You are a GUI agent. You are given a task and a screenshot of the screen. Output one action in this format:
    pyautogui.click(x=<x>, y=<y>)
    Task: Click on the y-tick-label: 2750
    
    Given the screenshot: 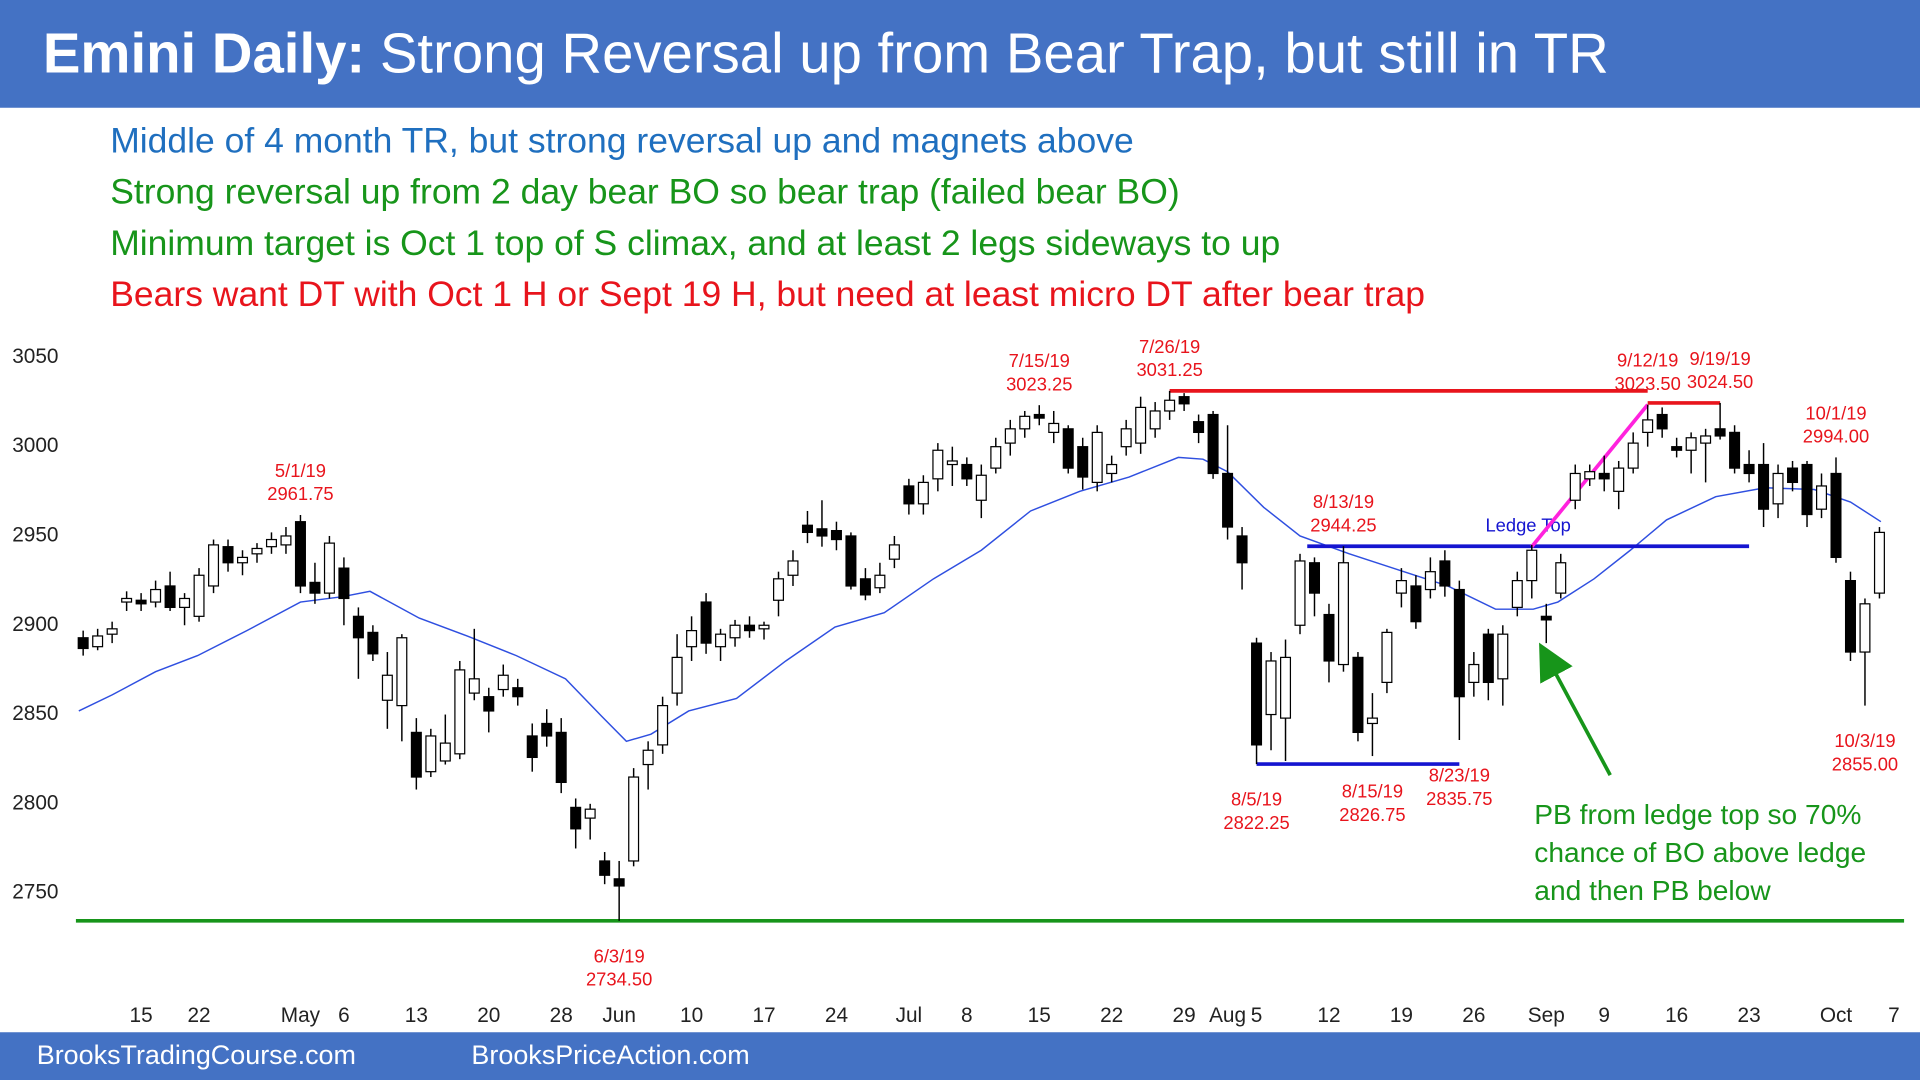 What is the action you would take?
    pyautogui.click(x=35, y=892)
    